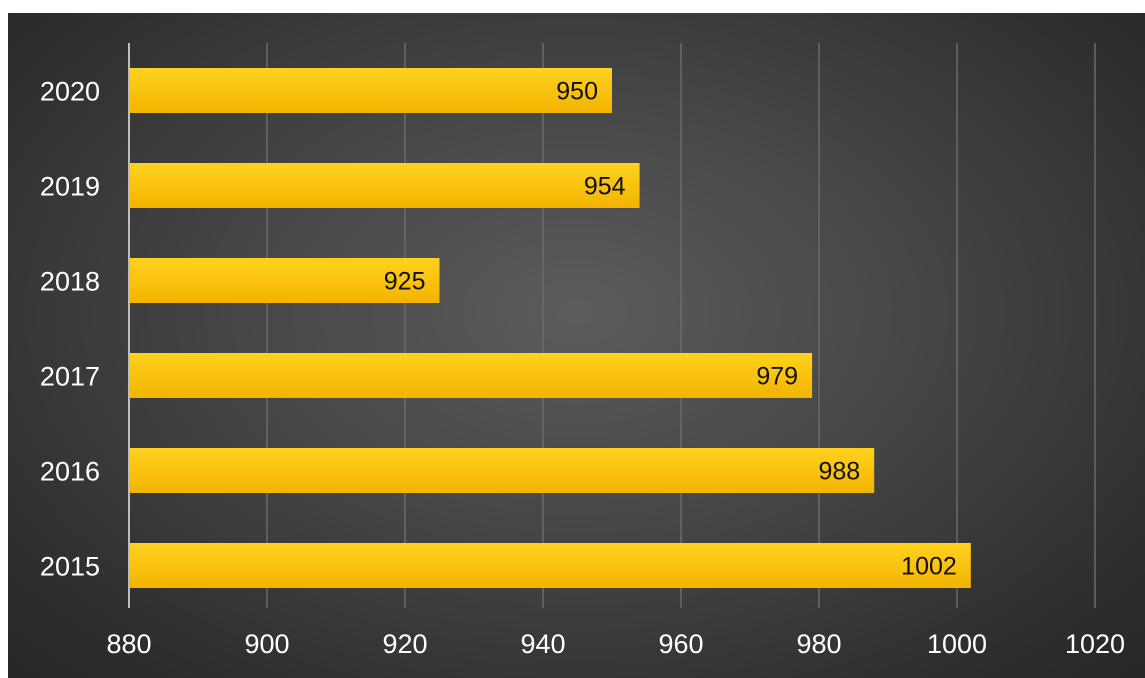  I want to click on bar-2017, so click(471, 375).